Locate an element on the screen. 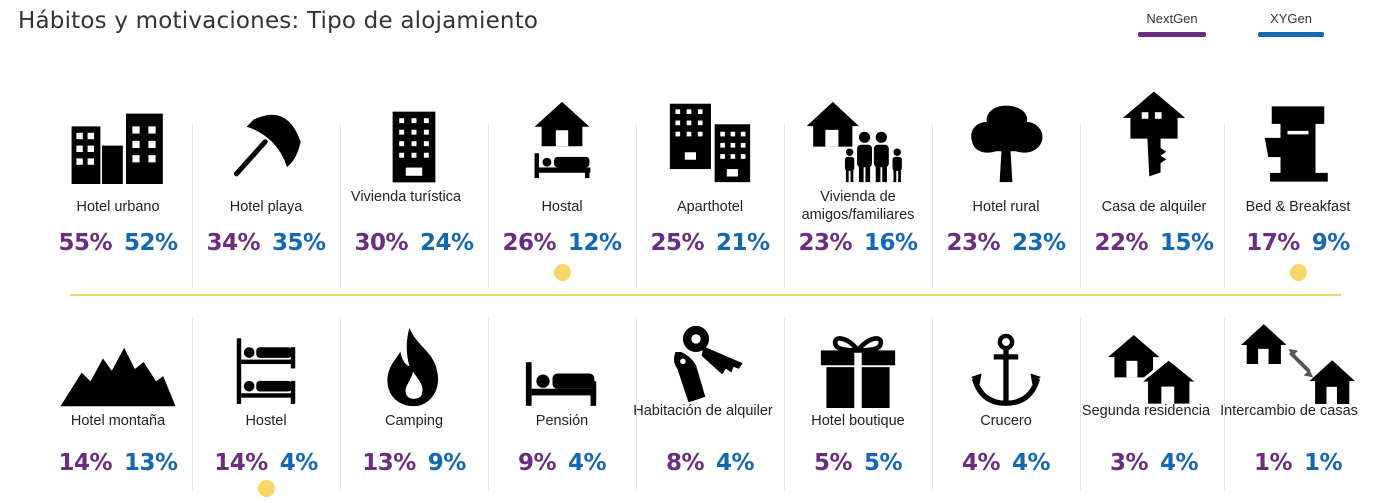 This screenshot has height=502, width=1381. accommodation-item: Pensión 9% 4% is located at coordinates (562, 402).